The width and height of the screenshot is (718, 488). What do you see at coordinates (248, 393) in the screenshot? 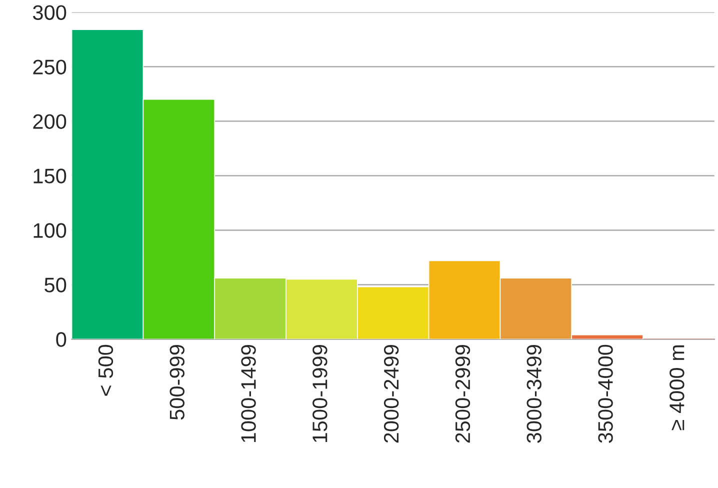
I see `x-tick-label: 1000-1499` at bounding box center [248, 393].